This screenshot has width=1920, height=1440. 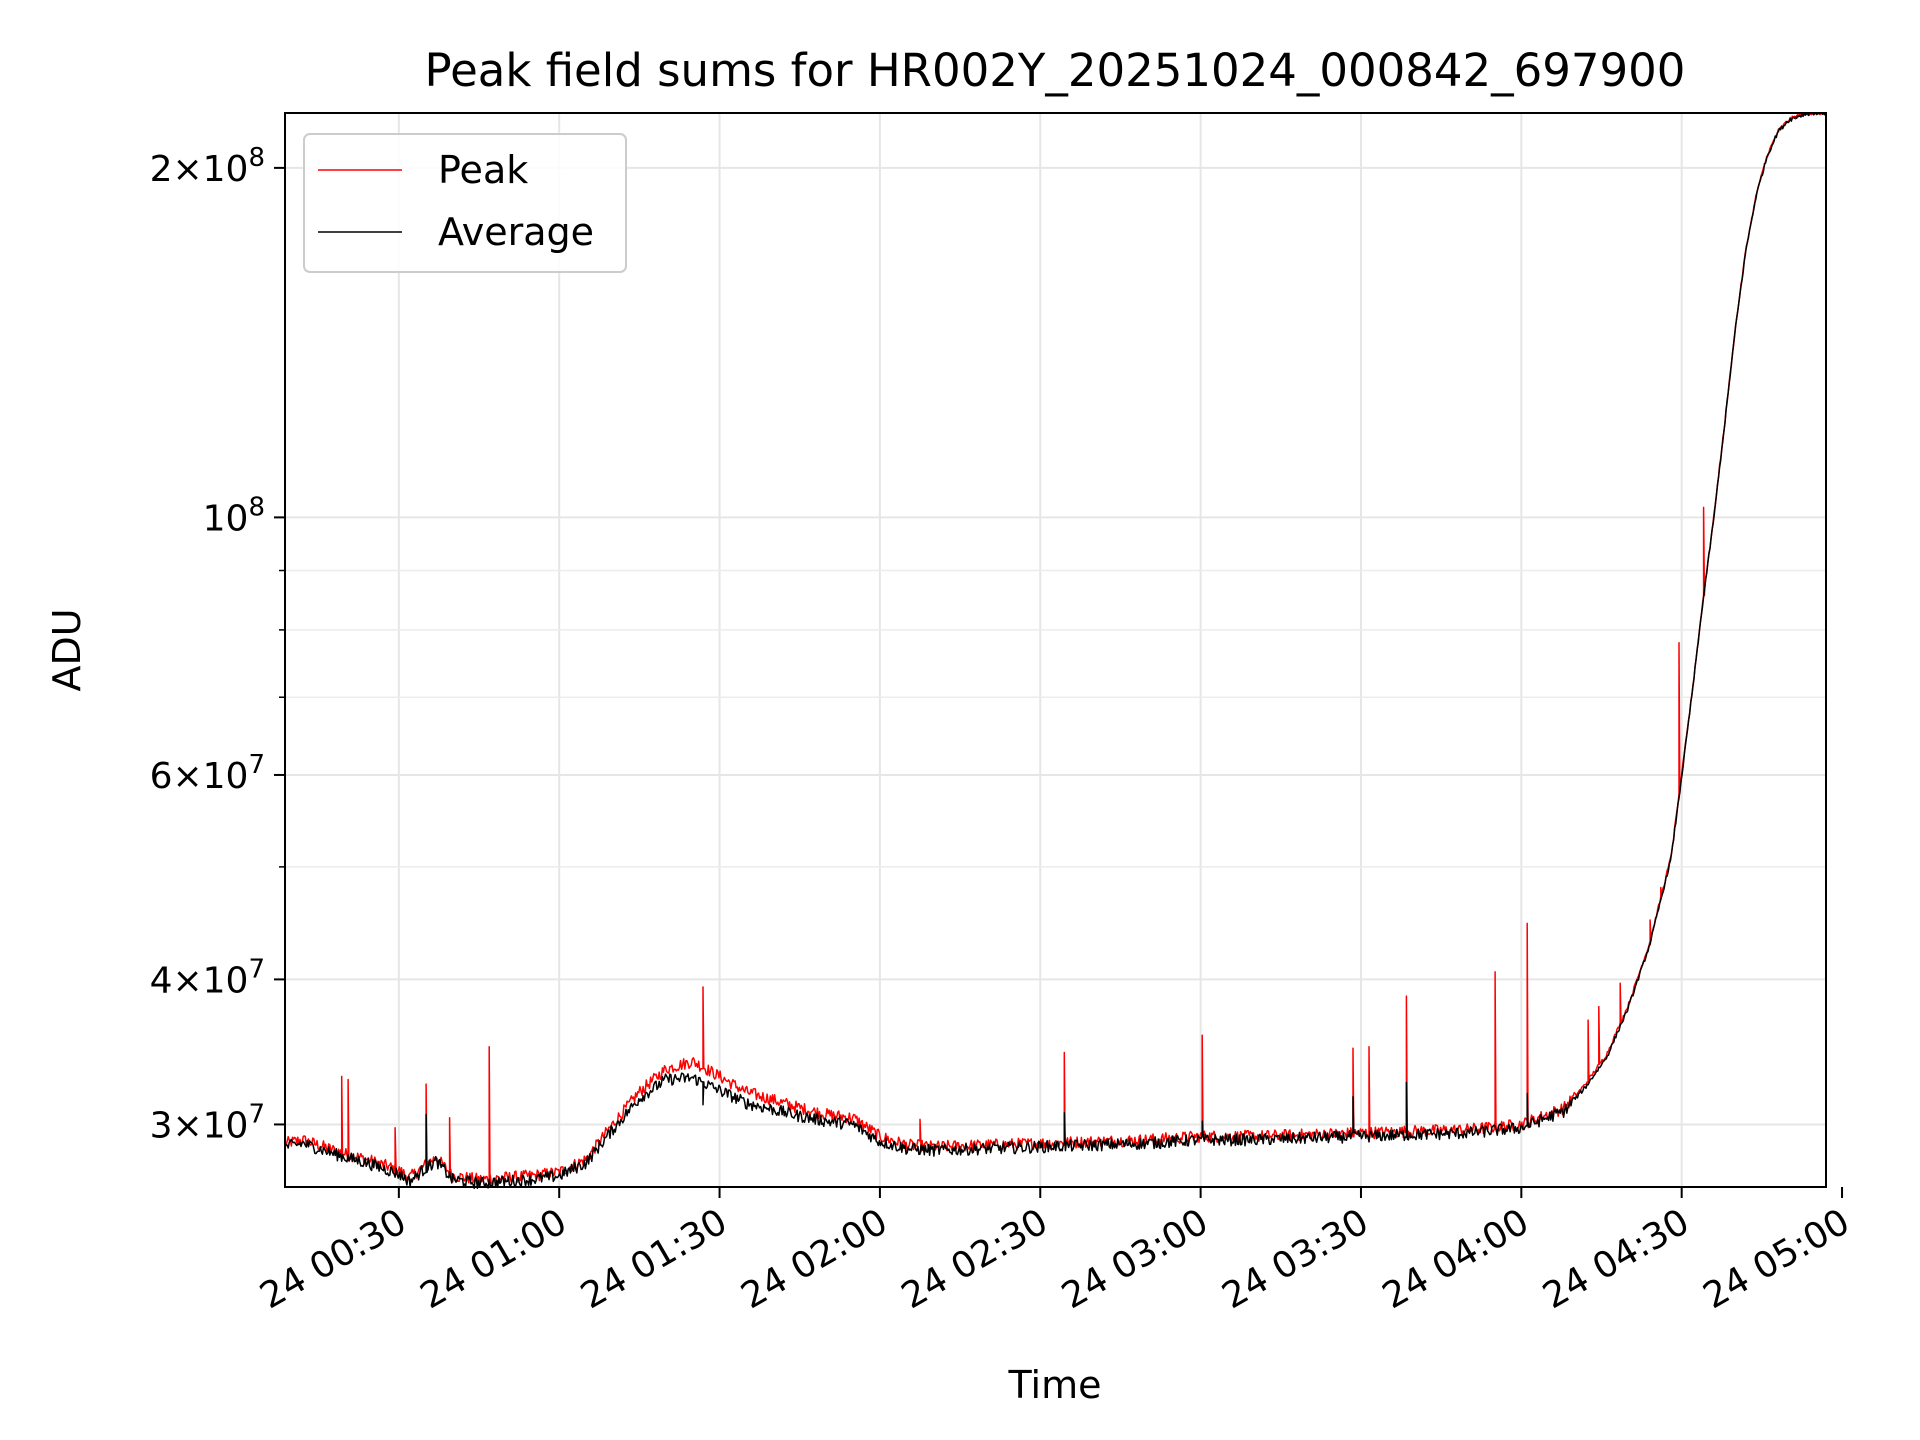 What do you see at coordinates (207, 977) in the screenshot?
I see `y-tick-label: 4×107` at bounding box center [207, 977].